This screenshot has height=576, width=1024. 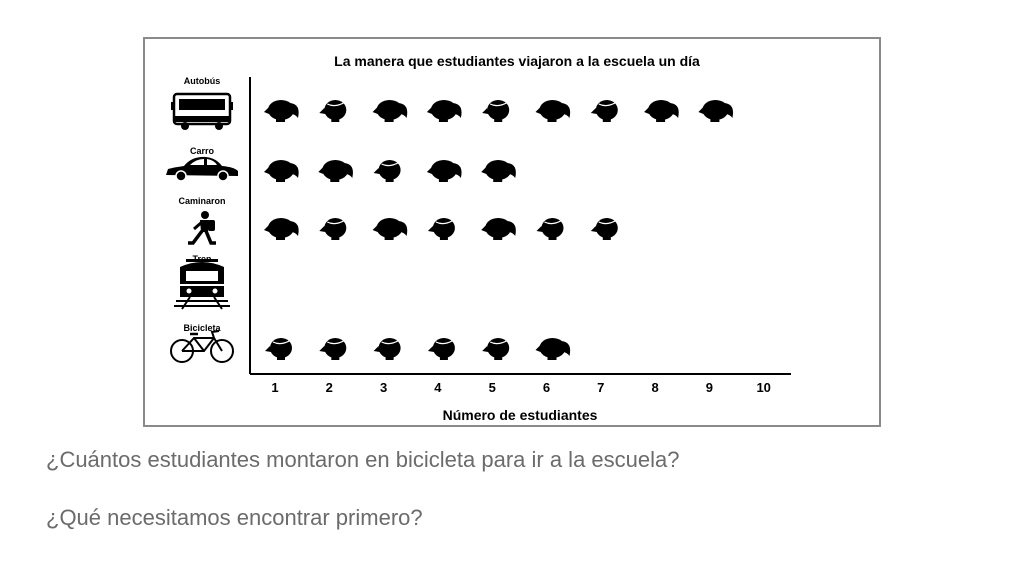 What do you see at coordinates (763, 387) in the screenshot?
I see `x-tick-label: 10` at bounding box center [763, 387].